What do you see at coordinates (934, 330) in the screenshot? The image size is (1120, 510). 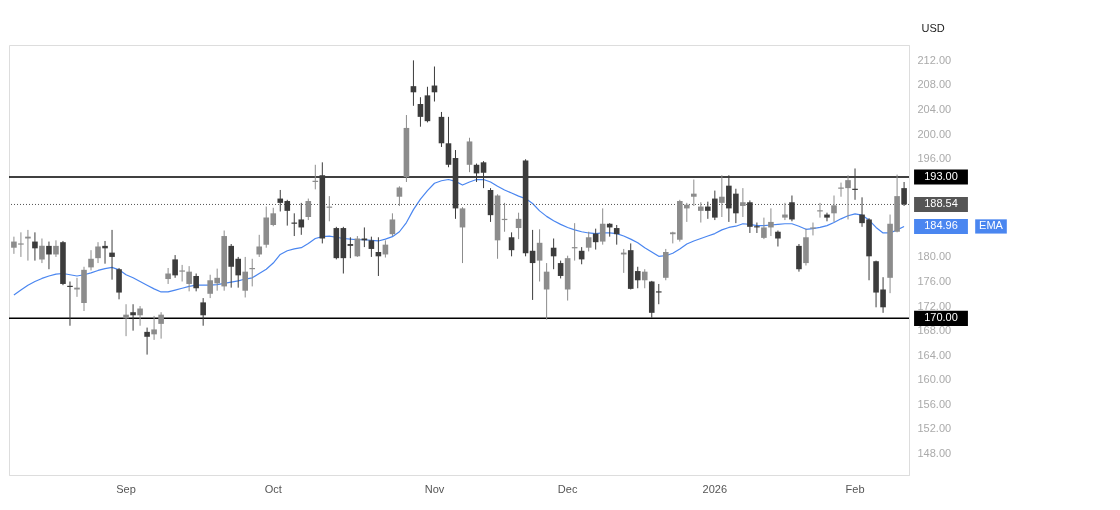 I see `y-tick-label: 168.00` at bounding box center [934, 330].